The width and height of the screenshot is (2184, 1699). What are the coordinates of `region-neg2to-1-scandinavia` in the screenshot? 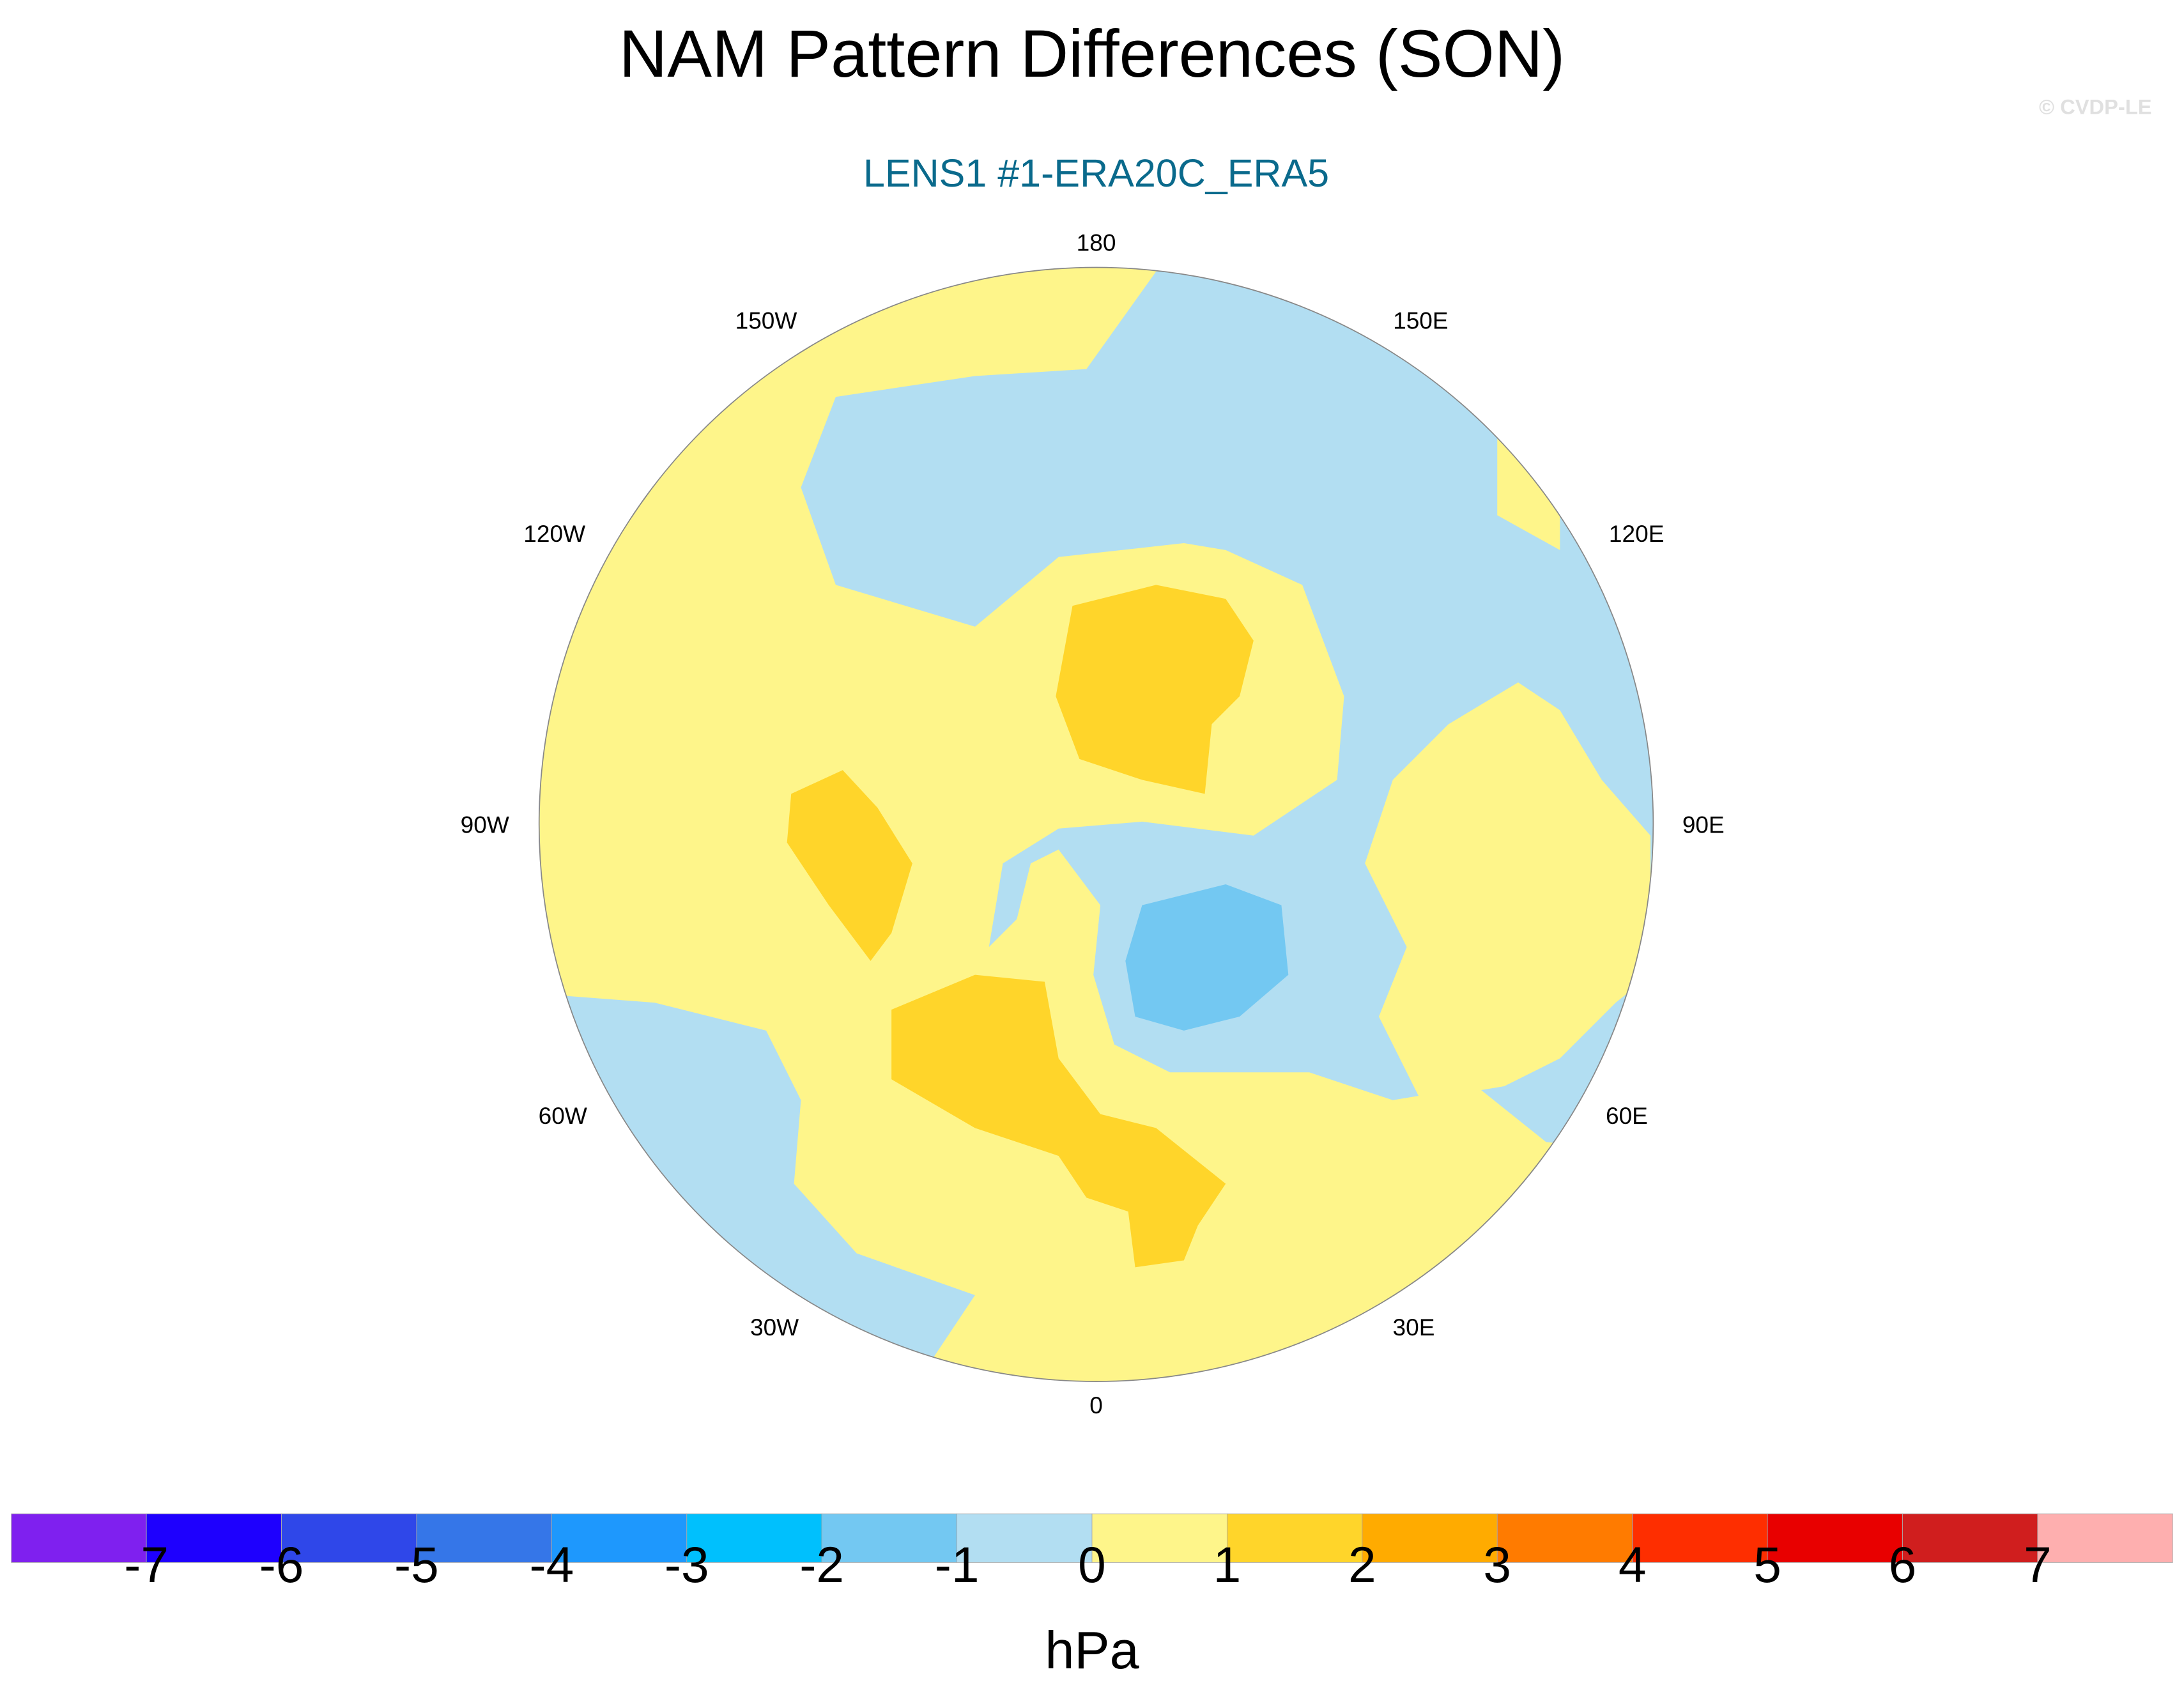 It's located at (1207, 957).